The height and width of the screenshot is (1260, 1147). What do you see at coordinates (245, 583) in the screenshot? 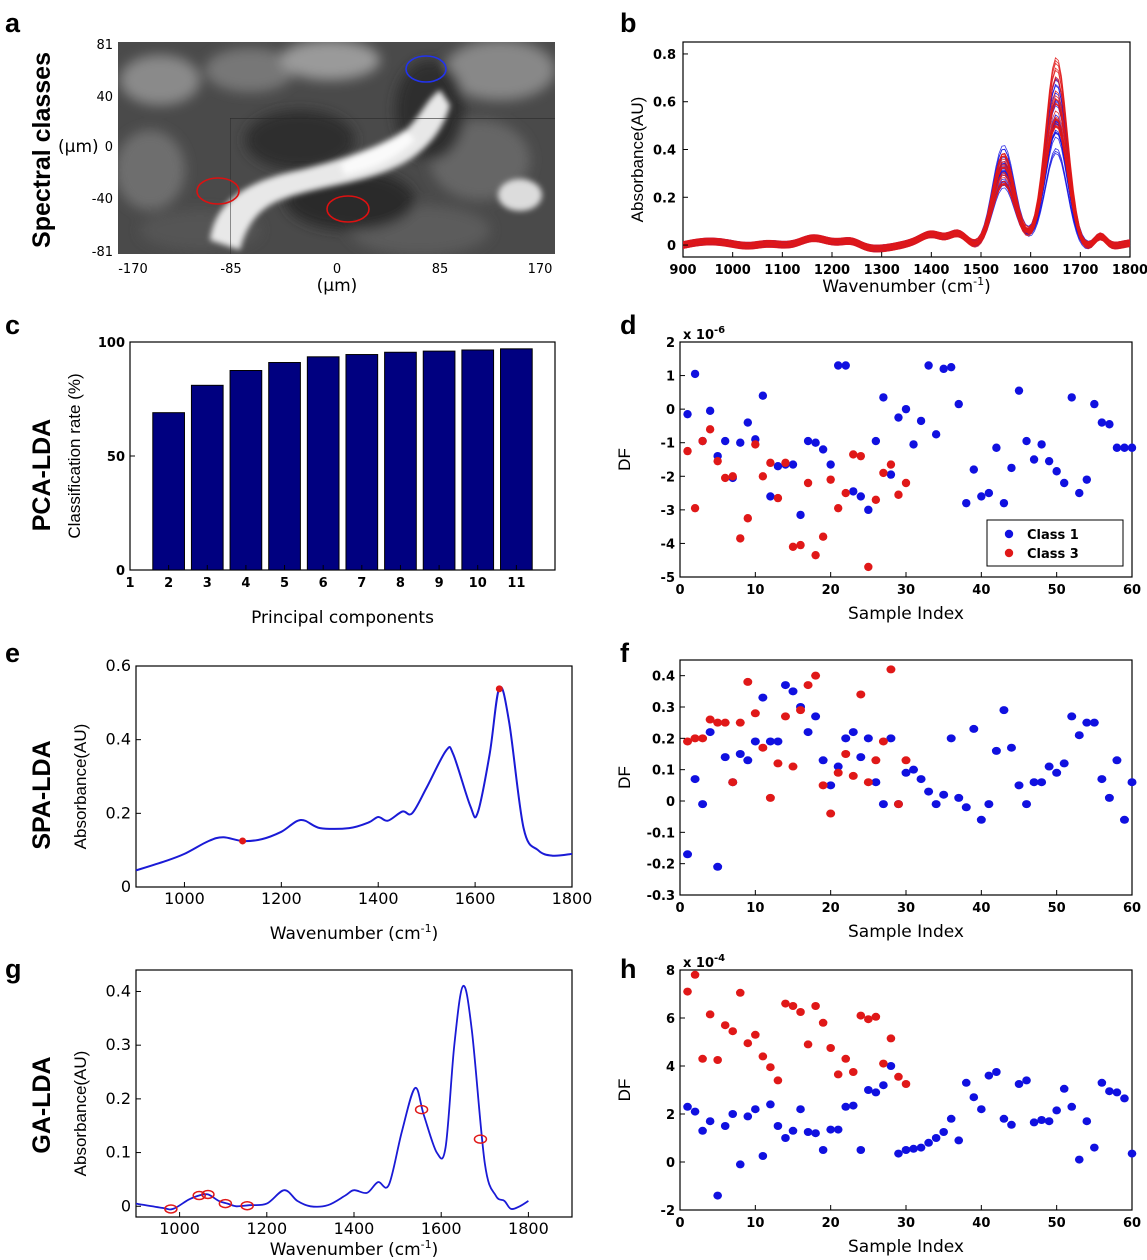
I see `x-tick-label: 4` at bounding box center [245, 583].